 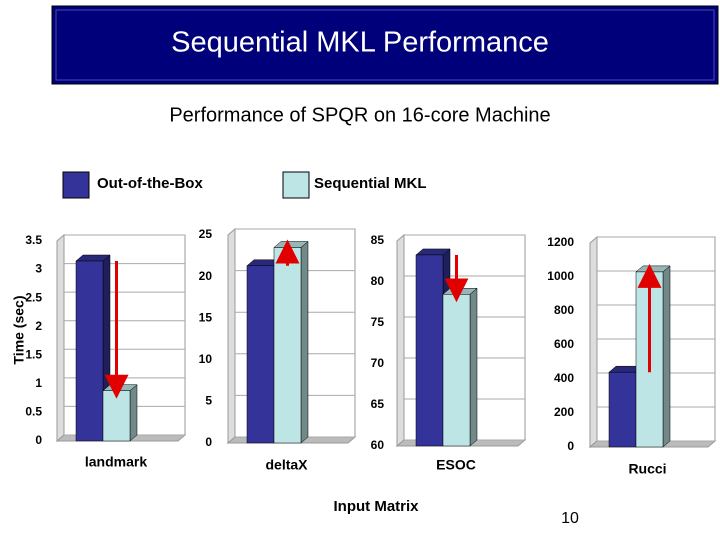 What do you see at coordinates (560, 242) in the screenshot?
I see `y-tick-label: 1200` at bounding box center [560, 242].